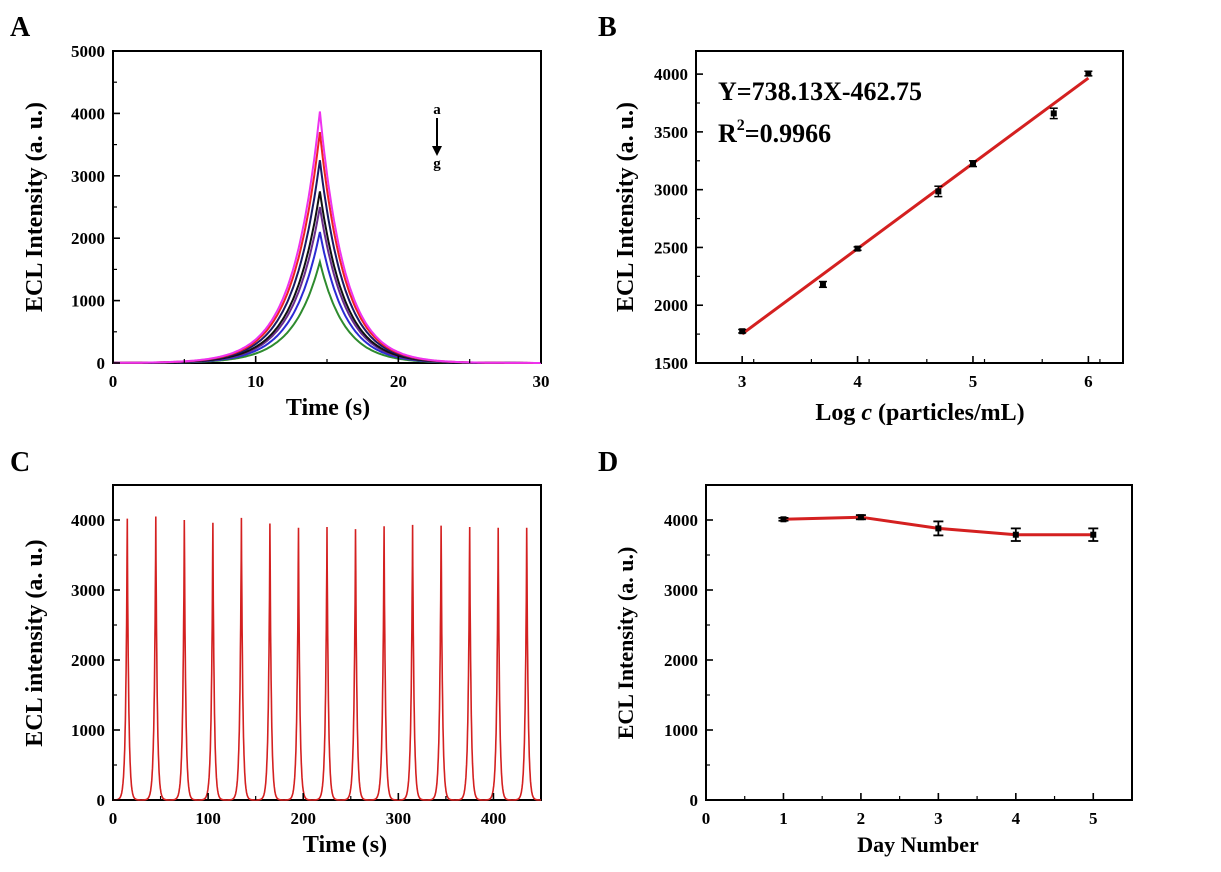 The height and width of the screenshot is (872, 1221). What do you see at coordinates (681, 590) in the screenshot?
I see `panel-d-ytick-label: 3000` at bounding box center [681, 590].